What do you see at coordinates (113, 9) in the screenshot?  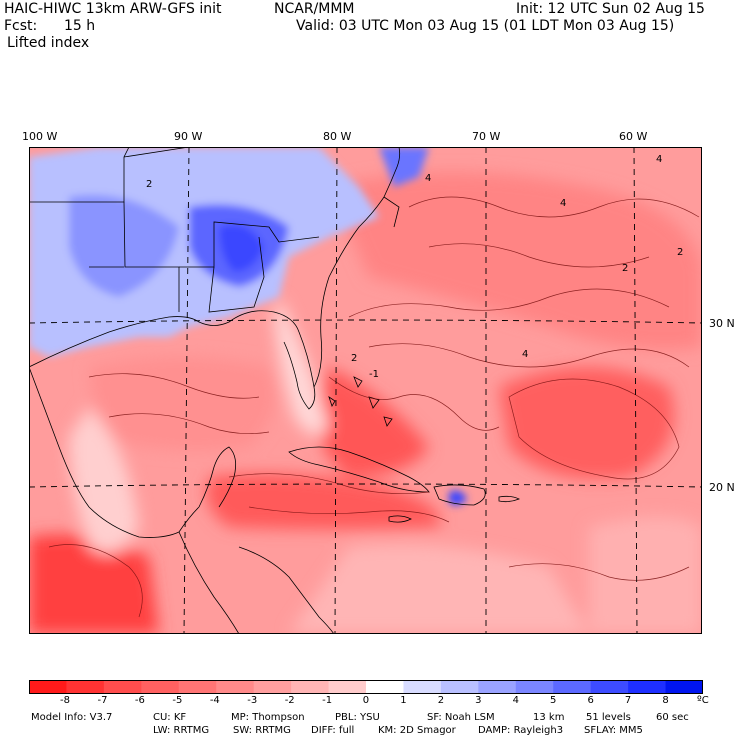 I see `model-title: HAIC-HIWC 13km ARW-GFS init` at bounding box center [113, 9].